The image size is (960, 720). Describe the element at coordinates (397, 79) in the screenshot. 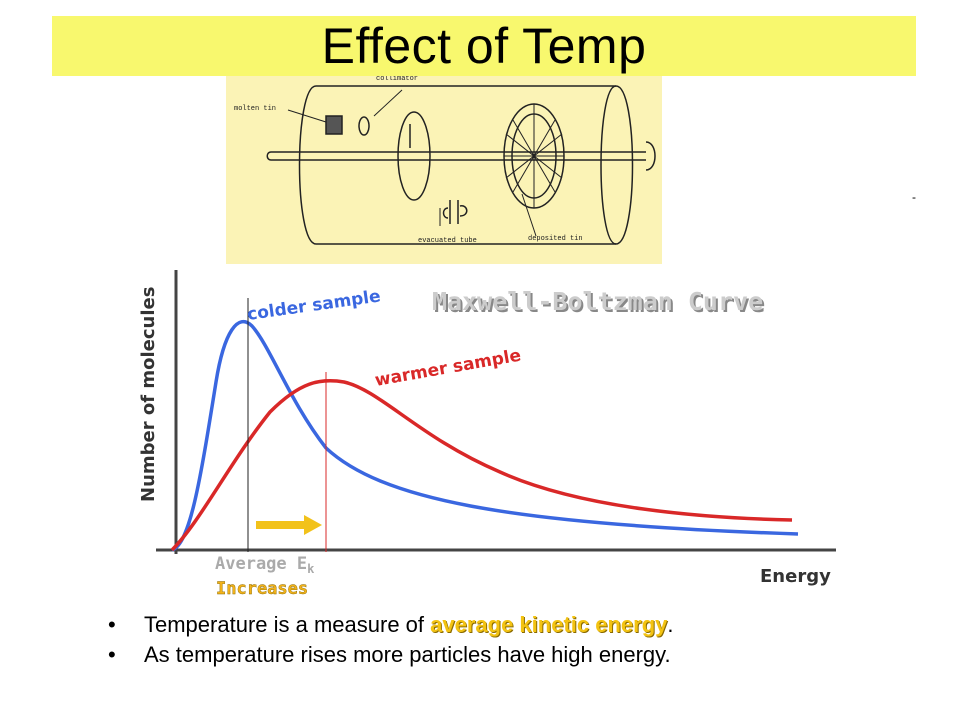

I see `label-collimator: collimator` at that location.